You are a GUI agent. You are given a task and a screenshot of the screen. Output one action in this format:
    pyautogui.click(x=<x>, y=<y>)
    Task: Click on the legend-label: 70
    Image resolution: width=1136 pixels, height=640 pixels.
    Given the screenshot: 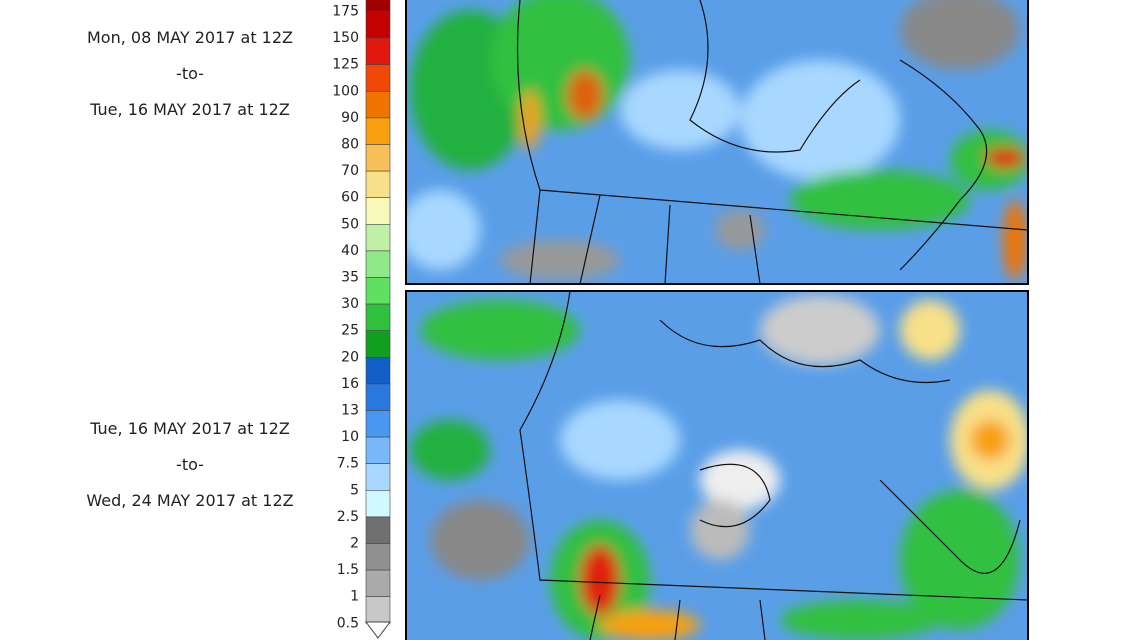 What is the action you would take?
    pyautogui.click(x=350, y=171)
    